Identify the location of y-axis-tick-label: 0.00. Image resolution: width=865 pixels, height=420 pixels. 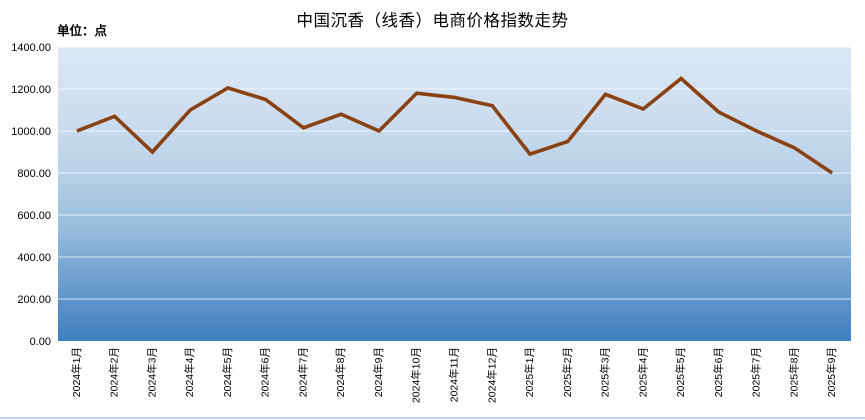
(40, 342).